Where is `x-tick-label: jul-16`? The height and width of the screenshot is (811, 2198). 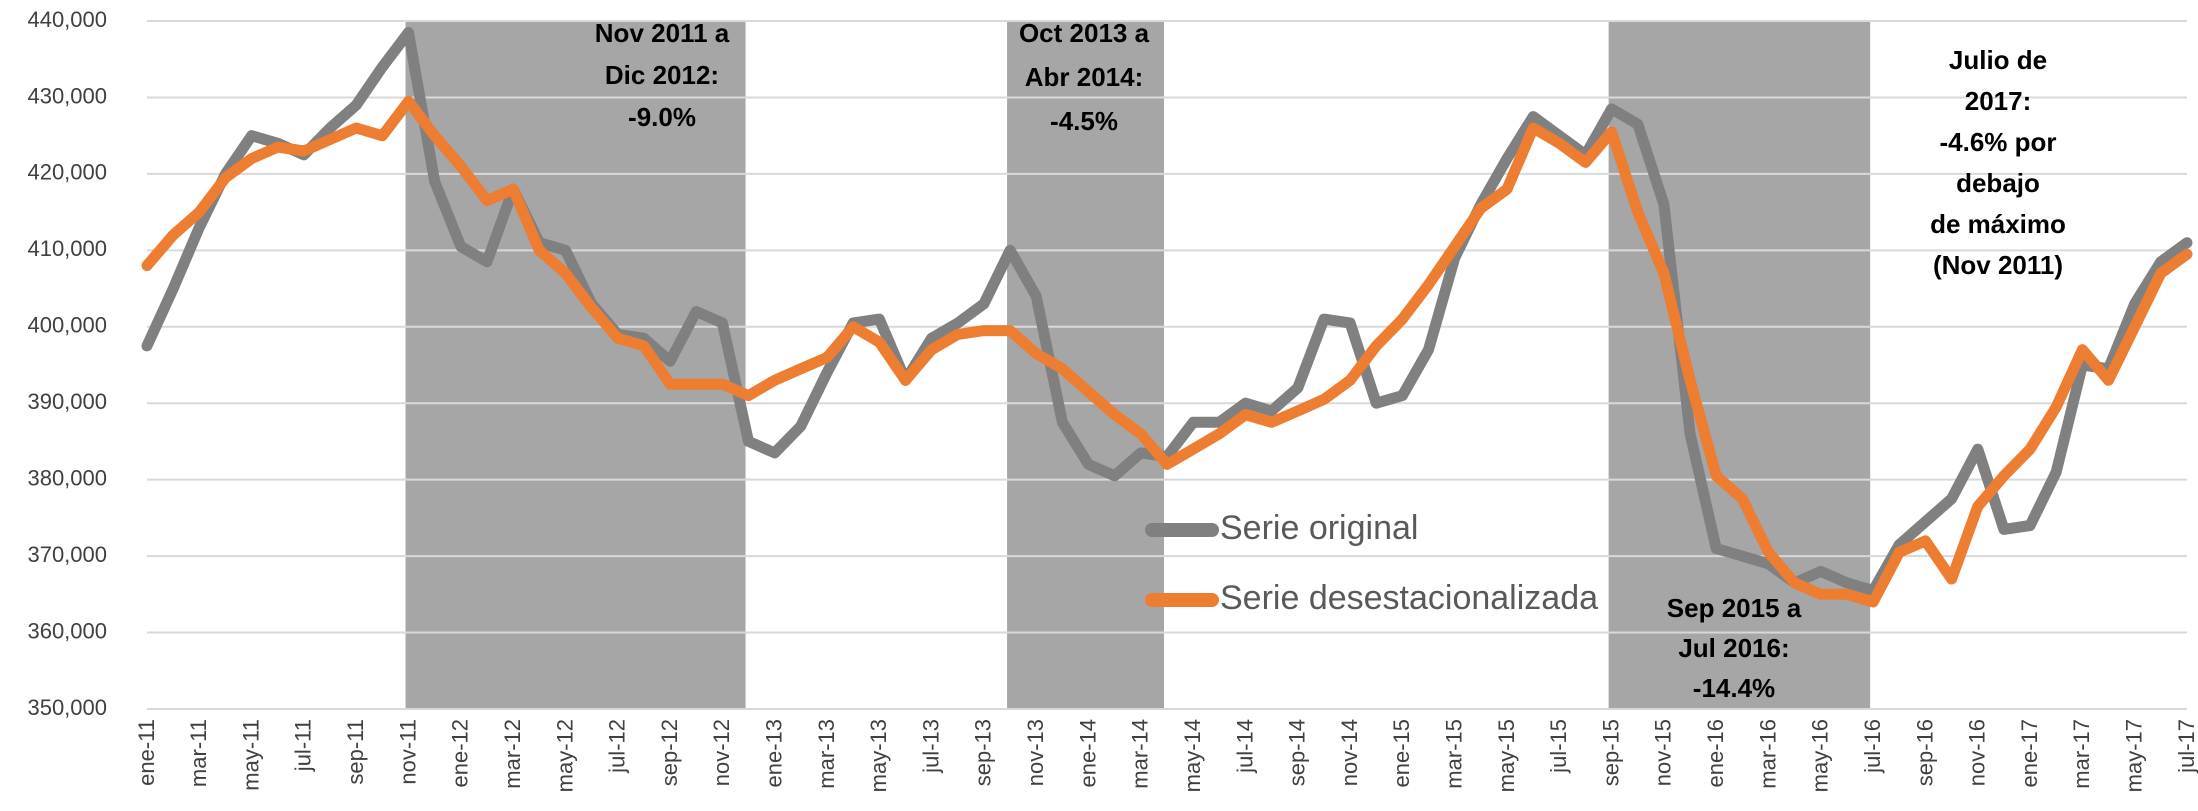
x-tick-label: jul-16 is located at coordinates (1872, 746).